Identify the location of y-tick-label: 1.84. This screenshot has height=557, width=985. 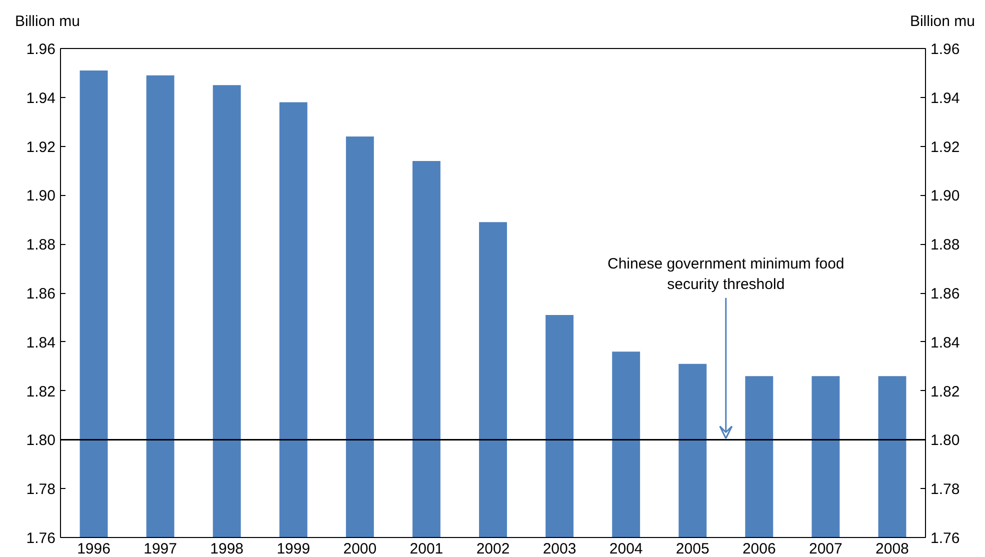
(41, 343).